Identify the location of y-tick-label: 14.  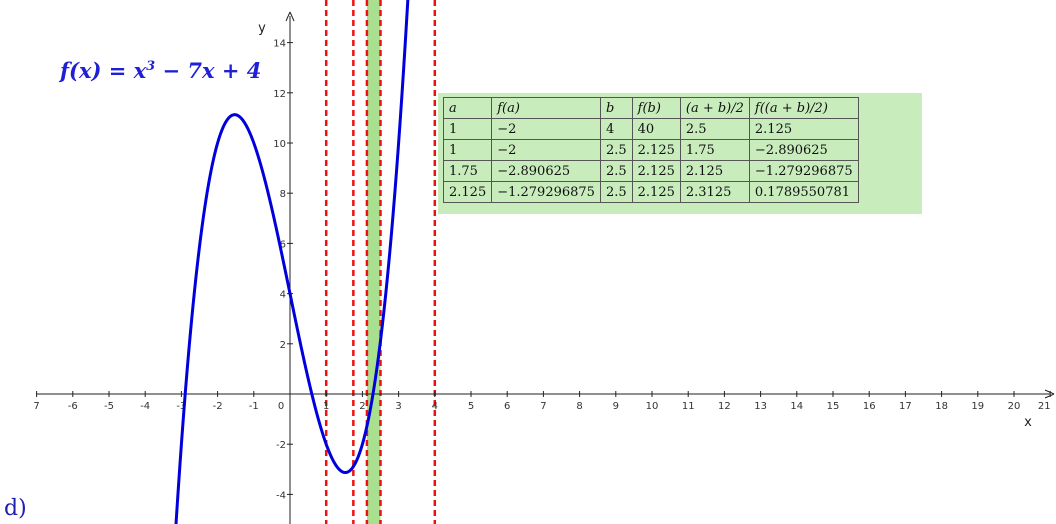
(279, 44).